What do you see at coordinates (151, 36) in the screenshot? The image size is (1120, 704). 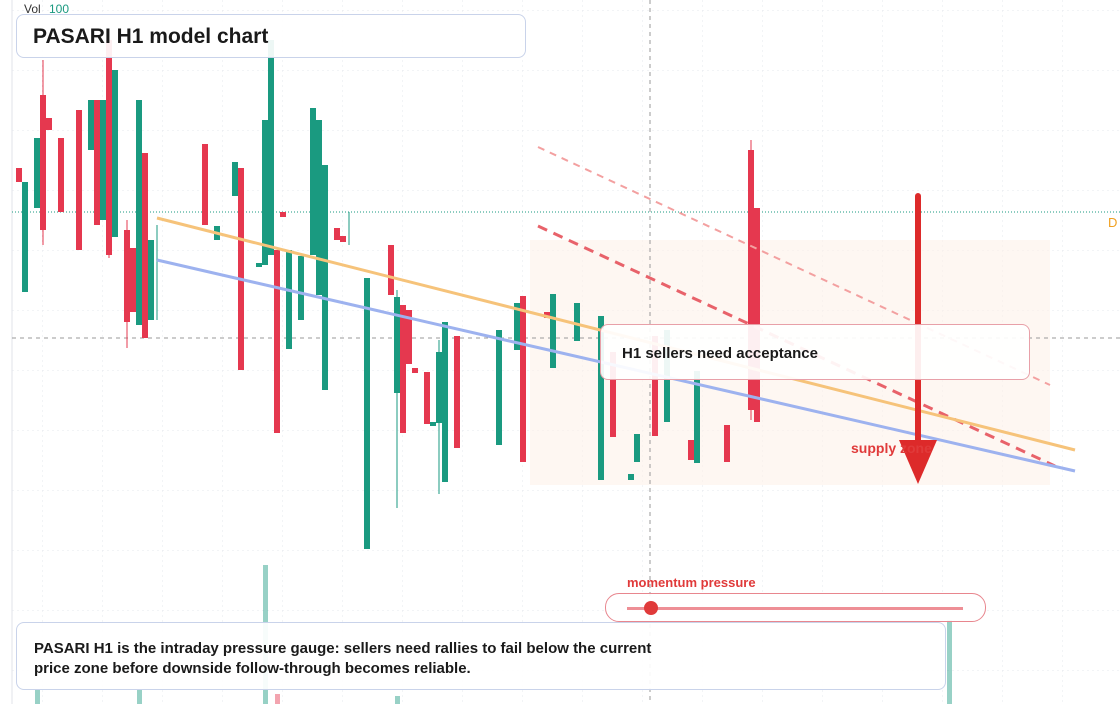 I see `chart-title: PASARI H1 model chart` at bounding box center [151, 36].